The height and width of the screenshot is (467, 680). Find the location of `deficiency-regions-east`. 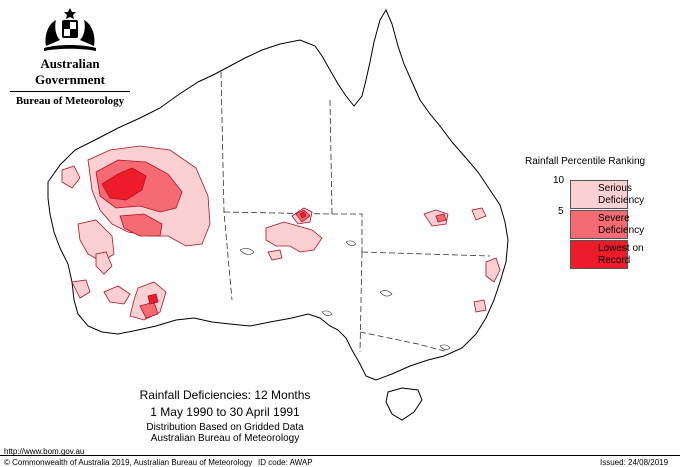

deficiency-regions-east is located at coordinates (383, 260).